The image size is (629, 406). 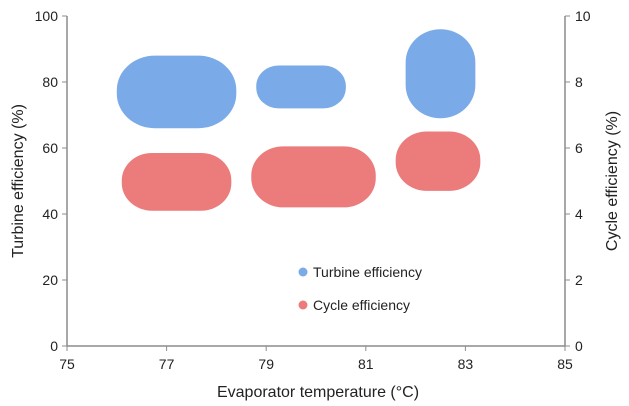 I want to click on y-right-tick-label: 8, so click(x=579, y=82).